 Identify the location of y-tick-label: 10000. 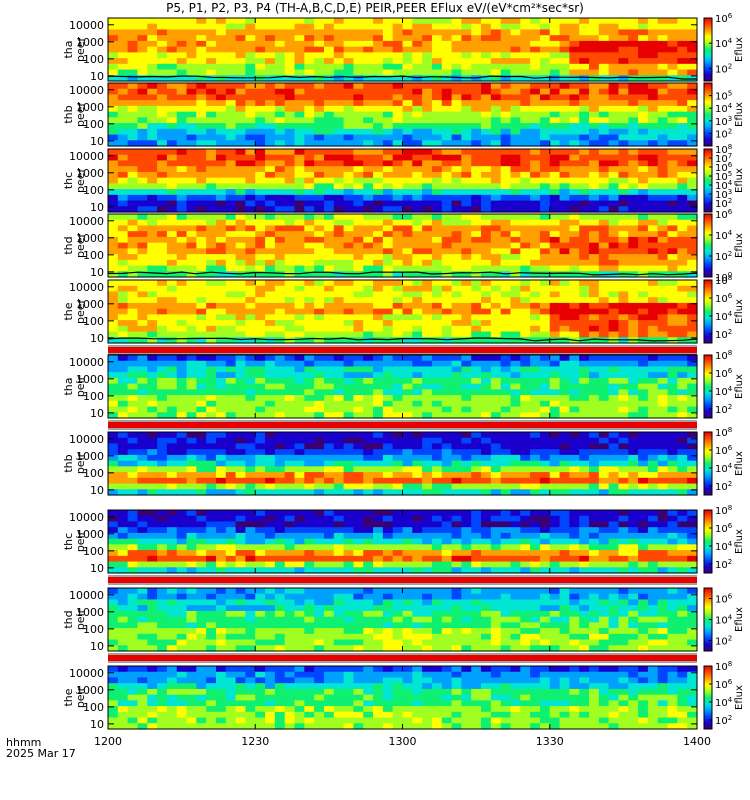
(86, 362).